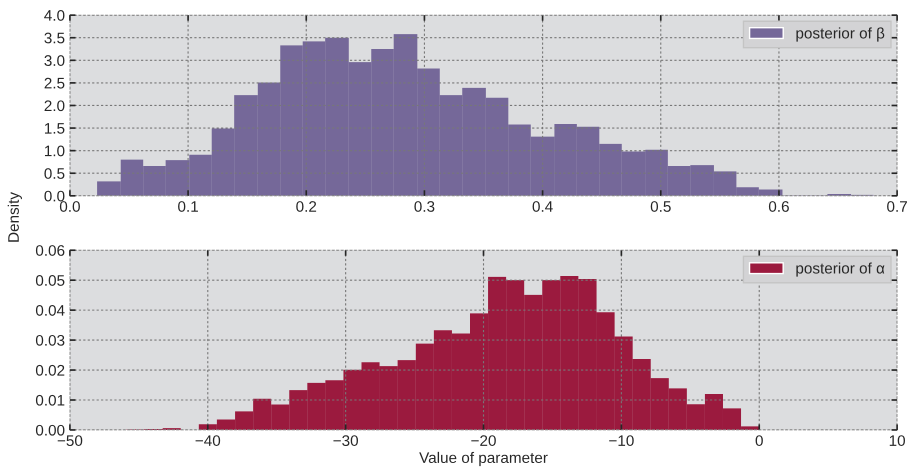  I want to click on x-tick-label: 0.3, so click(424, 206).